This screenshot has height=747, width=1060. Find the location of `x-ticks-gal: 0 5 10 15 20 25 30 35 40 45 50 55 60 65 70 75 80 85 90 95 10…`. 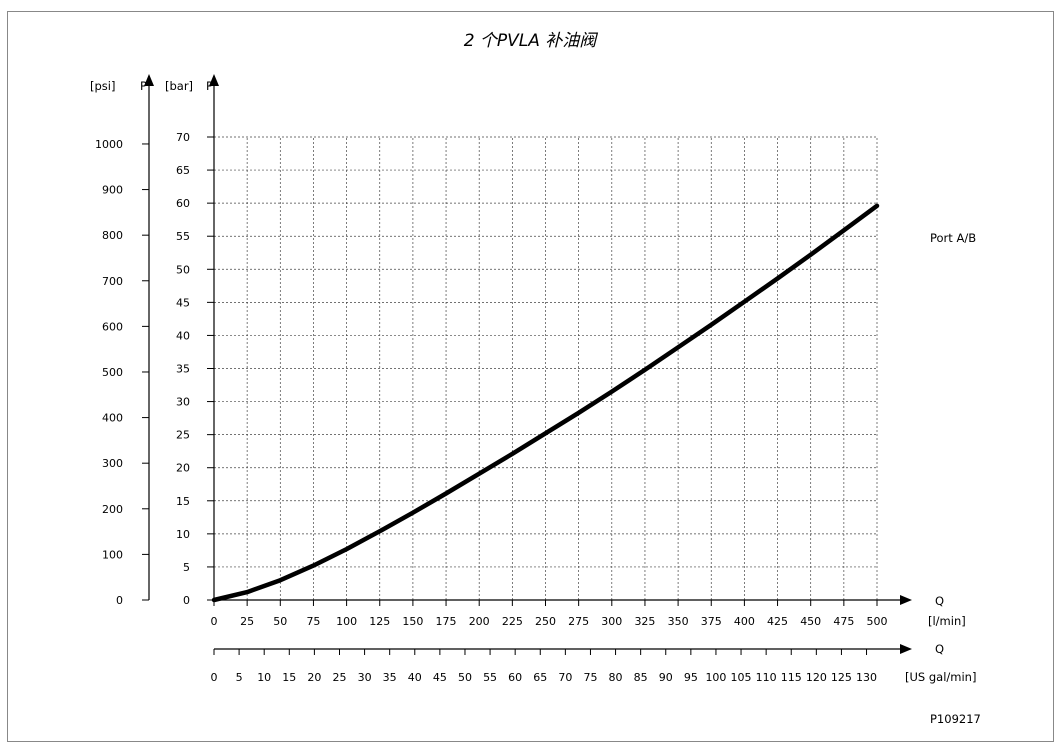

x-ticks-gal: 0 5 10 15 20 25 30 35 40 45 50 55 60 65 70 75 80 85 90 95 10… is located at coordinates (544, 666).